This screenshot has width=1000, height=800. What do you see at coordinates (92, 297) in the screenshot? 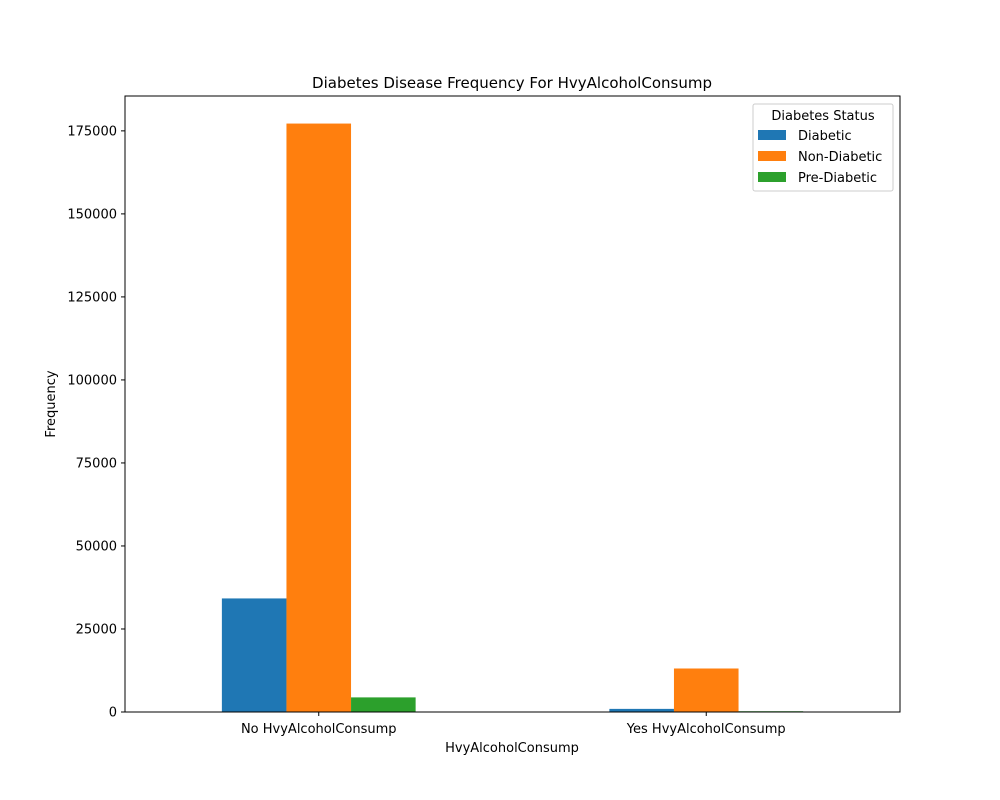
I see `y-tick-label: 125000` at bounding box center [92, 297].